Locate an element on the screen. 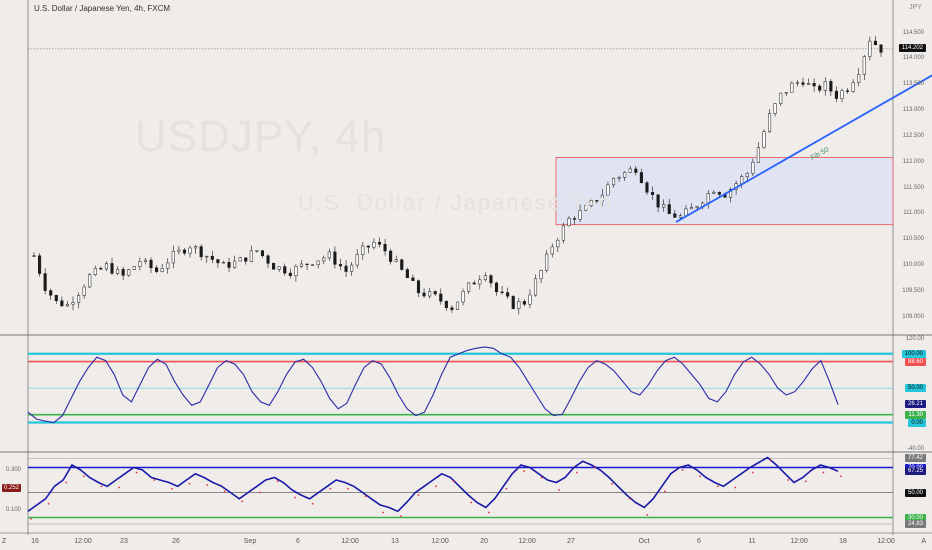 The width and height of the screenshot is (932, 550). cci-level-tag: 0.00 is located at coordinates (917, 422).